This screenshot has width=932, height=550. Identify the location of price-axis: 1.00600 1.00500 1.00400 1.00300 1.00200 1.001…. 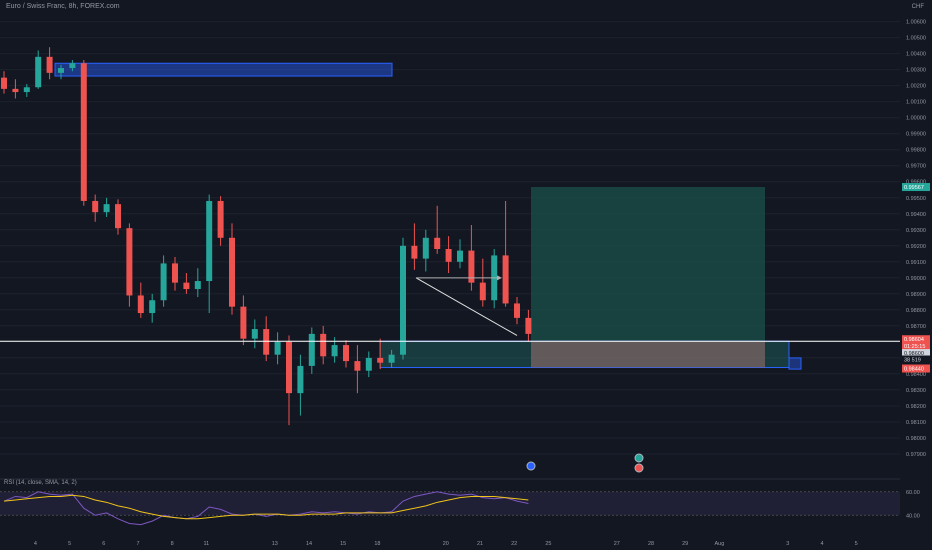
(916, 239).